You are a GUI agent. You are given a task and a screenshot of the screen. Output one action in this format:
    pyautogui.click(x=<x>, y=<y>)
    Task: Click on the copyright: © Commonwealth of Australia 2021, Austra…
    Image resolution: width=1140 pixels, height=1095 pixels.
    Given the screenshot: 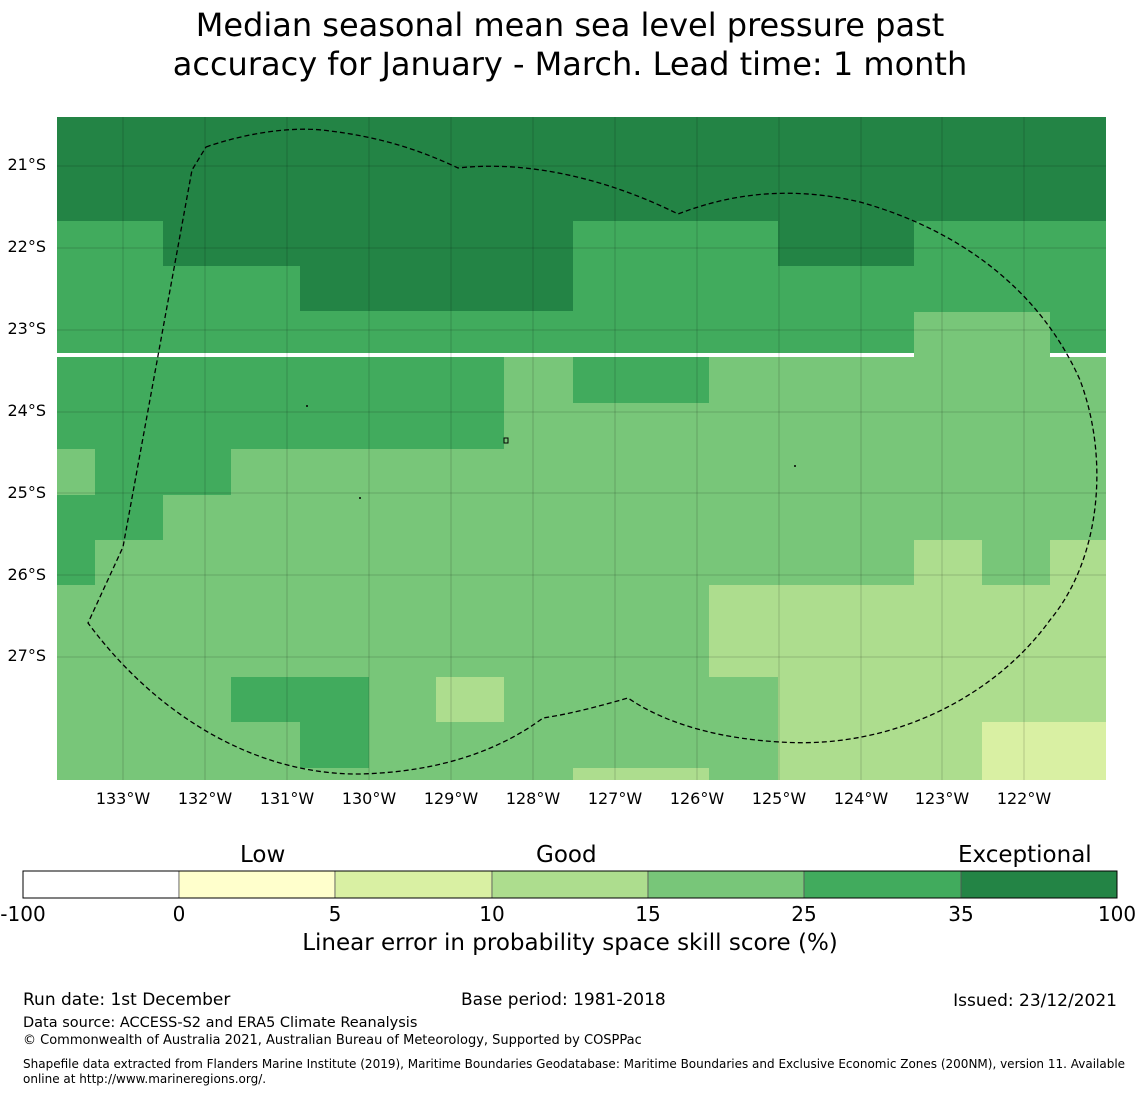 What is the action you would take?
    pyautogui.click(x=332, y=1040)
    